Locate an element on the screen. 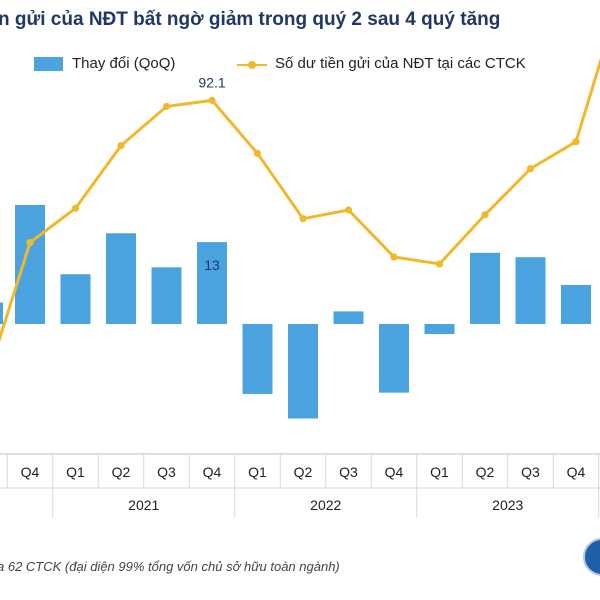  year-label-2: 2023 is located at coordinates (507, 505).